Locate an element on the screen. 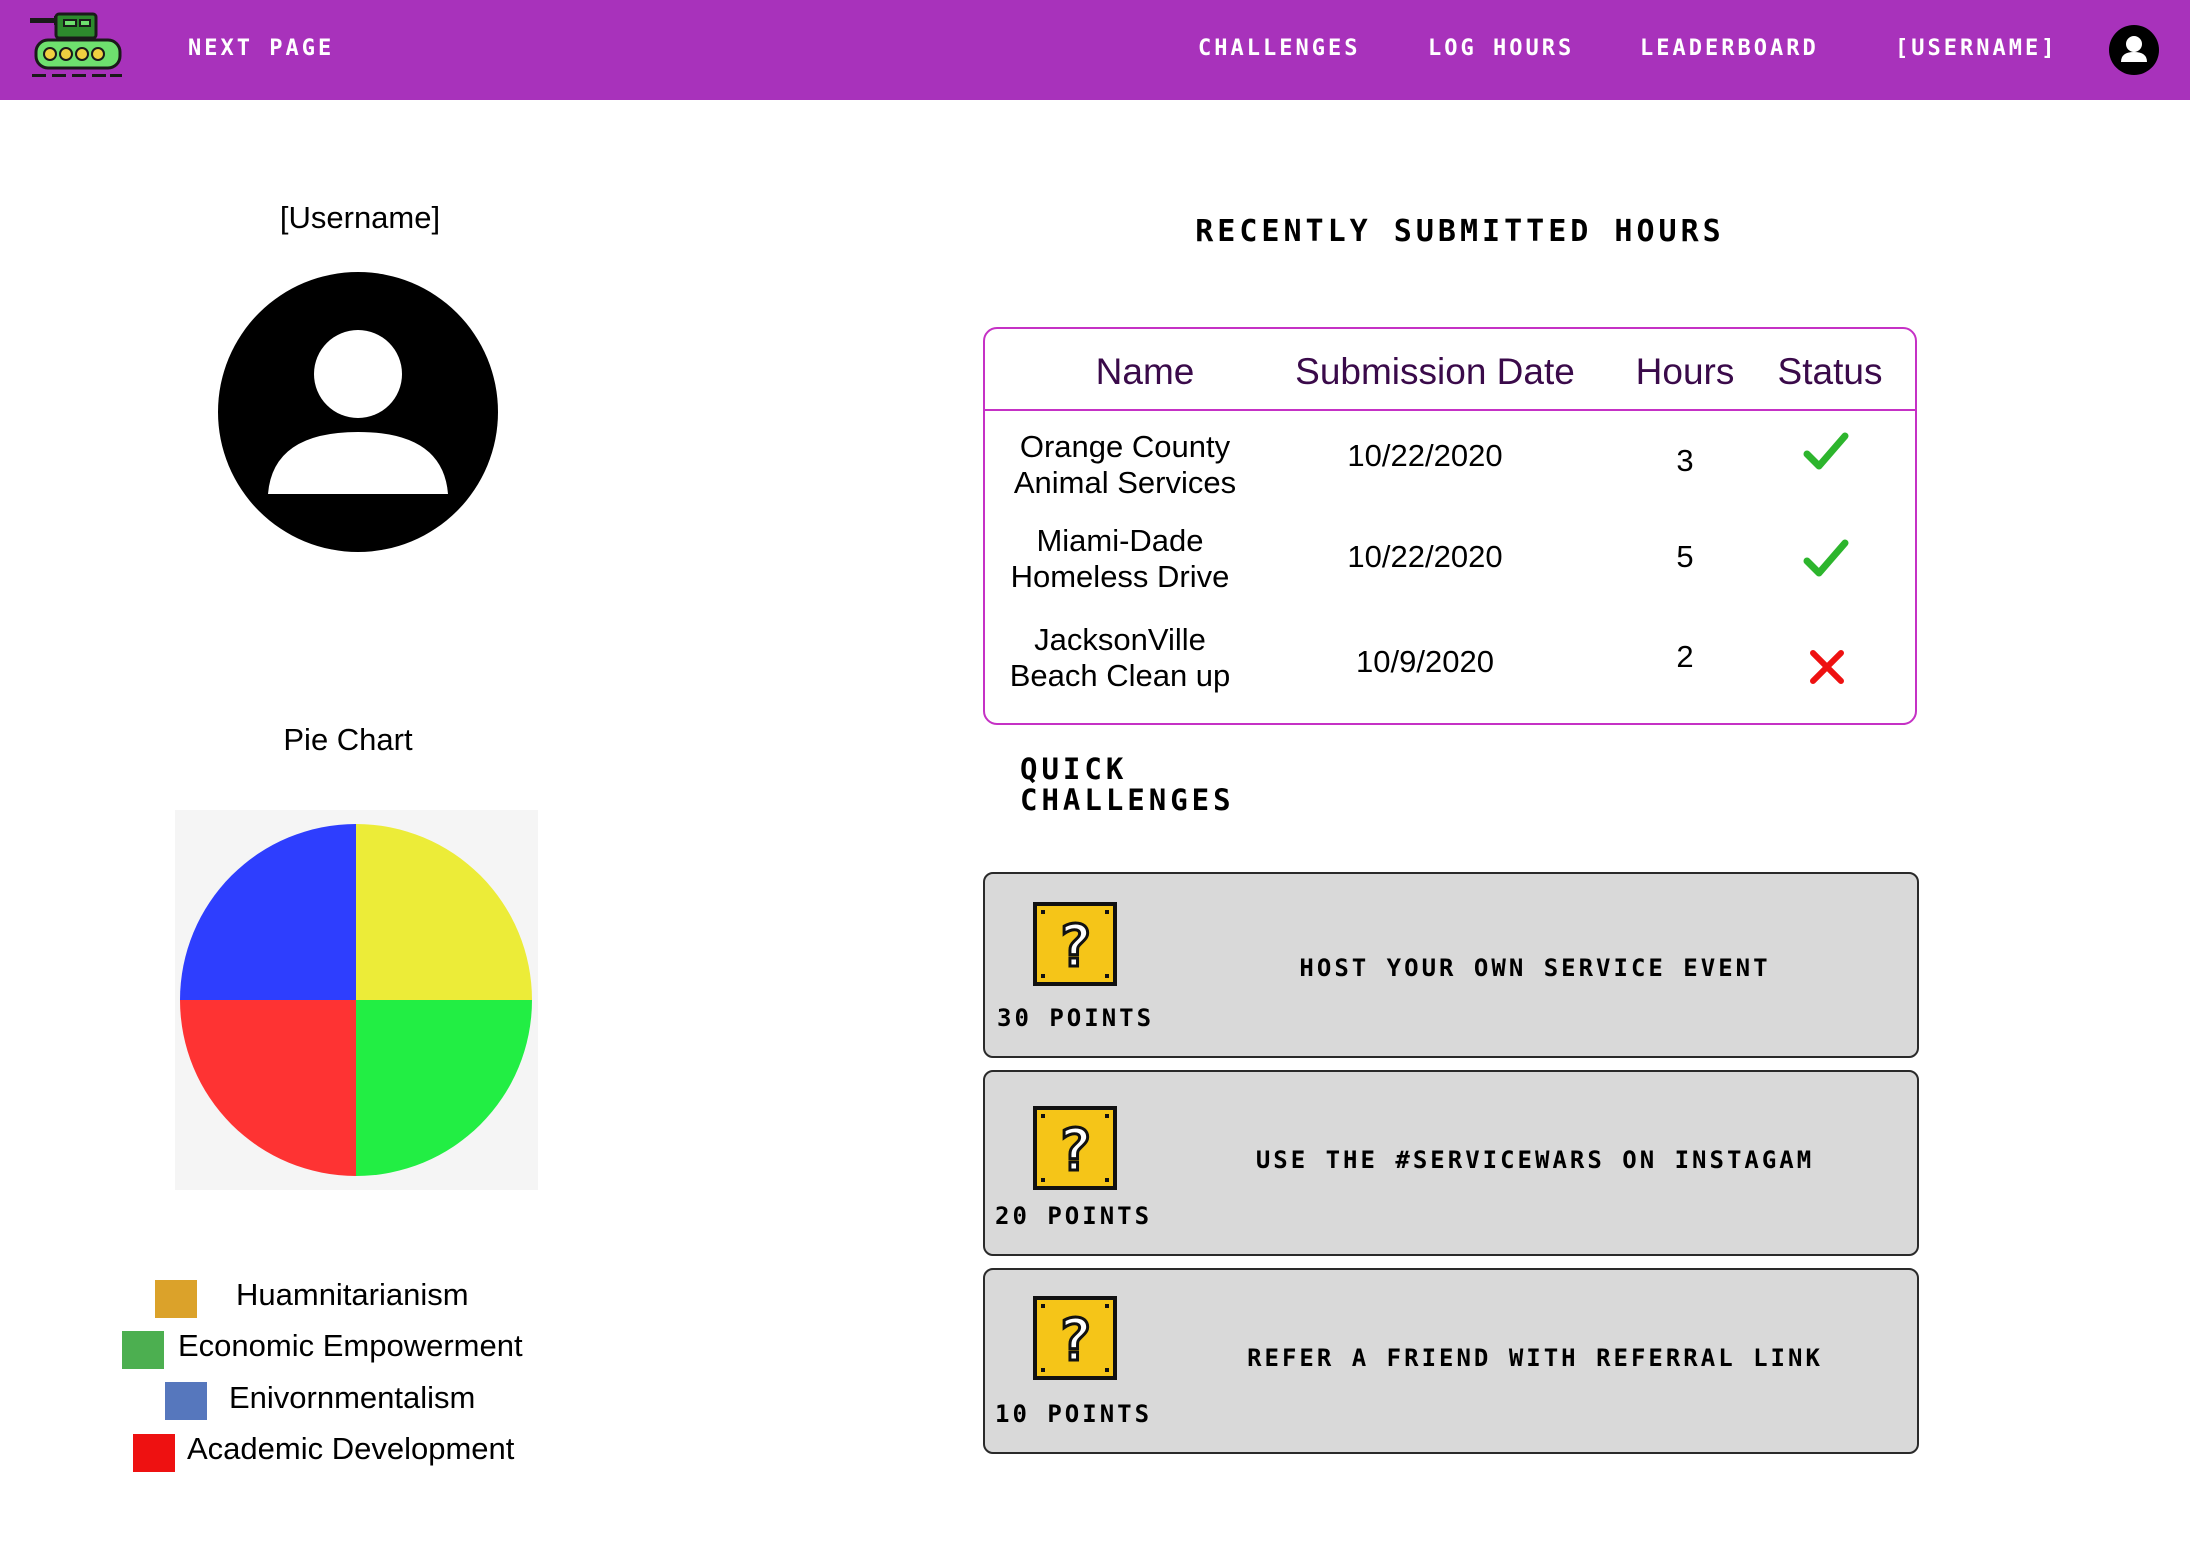 The height and width of the screenshot is (1558, 2190). row-hours: 2 is located at coordinates (1685, 656).